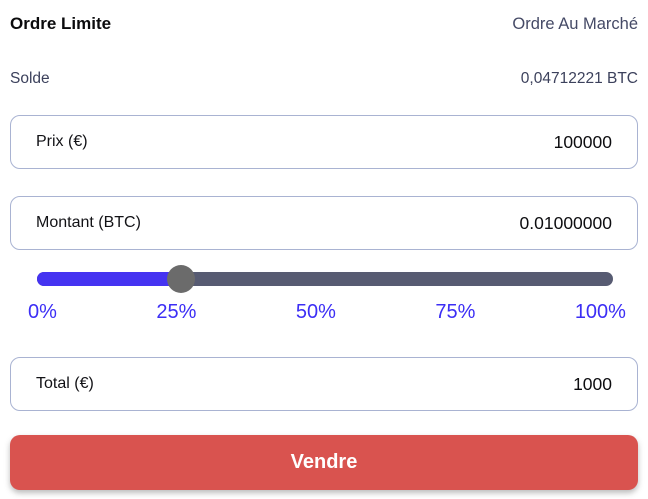 The height and width of the screenshot is (499, 648). Describe the element at coordinates (600, 312) in the screenshot. I see `slider-label-100: 100%` at that location.